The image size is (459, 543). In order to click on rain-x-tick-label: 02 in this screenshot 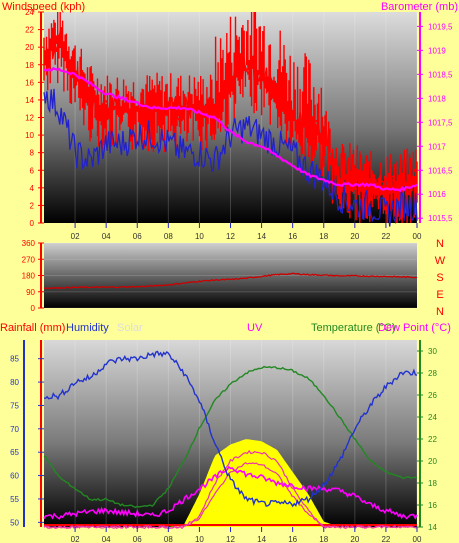, I will do `click(75, 539)`.